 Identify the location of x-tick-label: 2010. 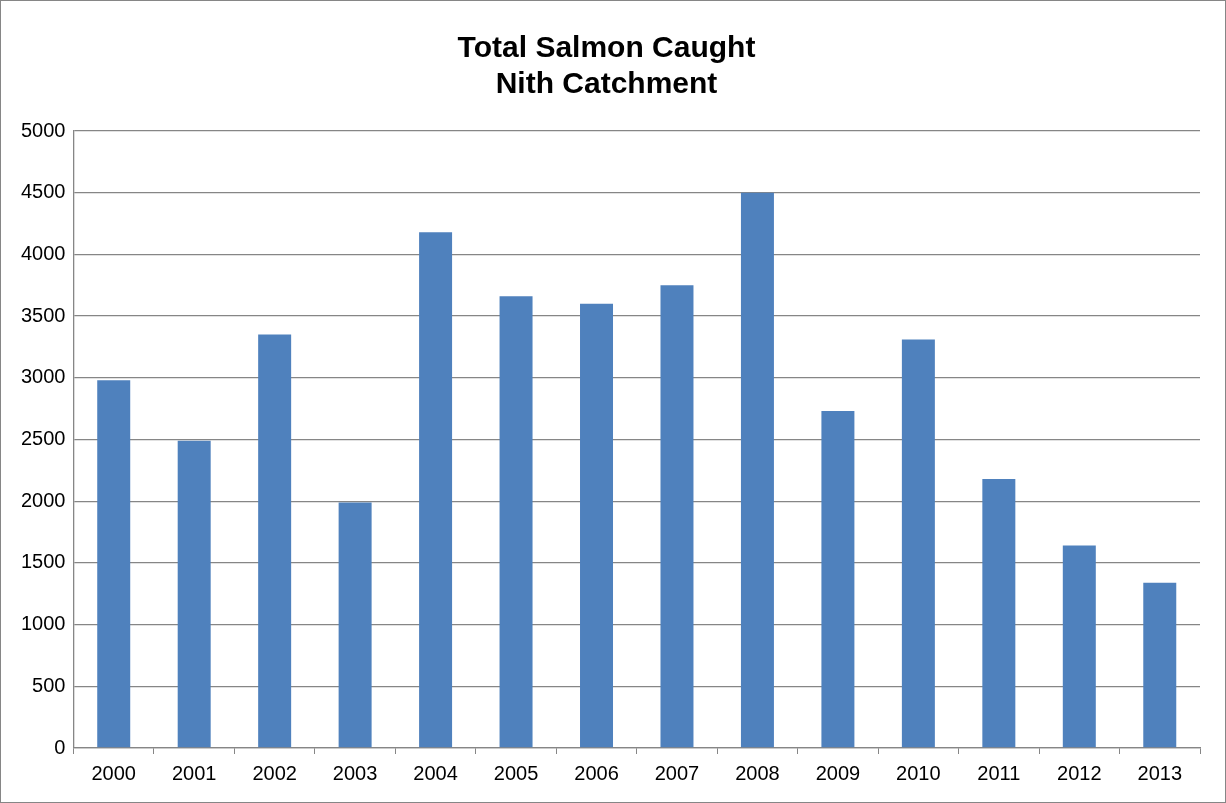
(918, 772).